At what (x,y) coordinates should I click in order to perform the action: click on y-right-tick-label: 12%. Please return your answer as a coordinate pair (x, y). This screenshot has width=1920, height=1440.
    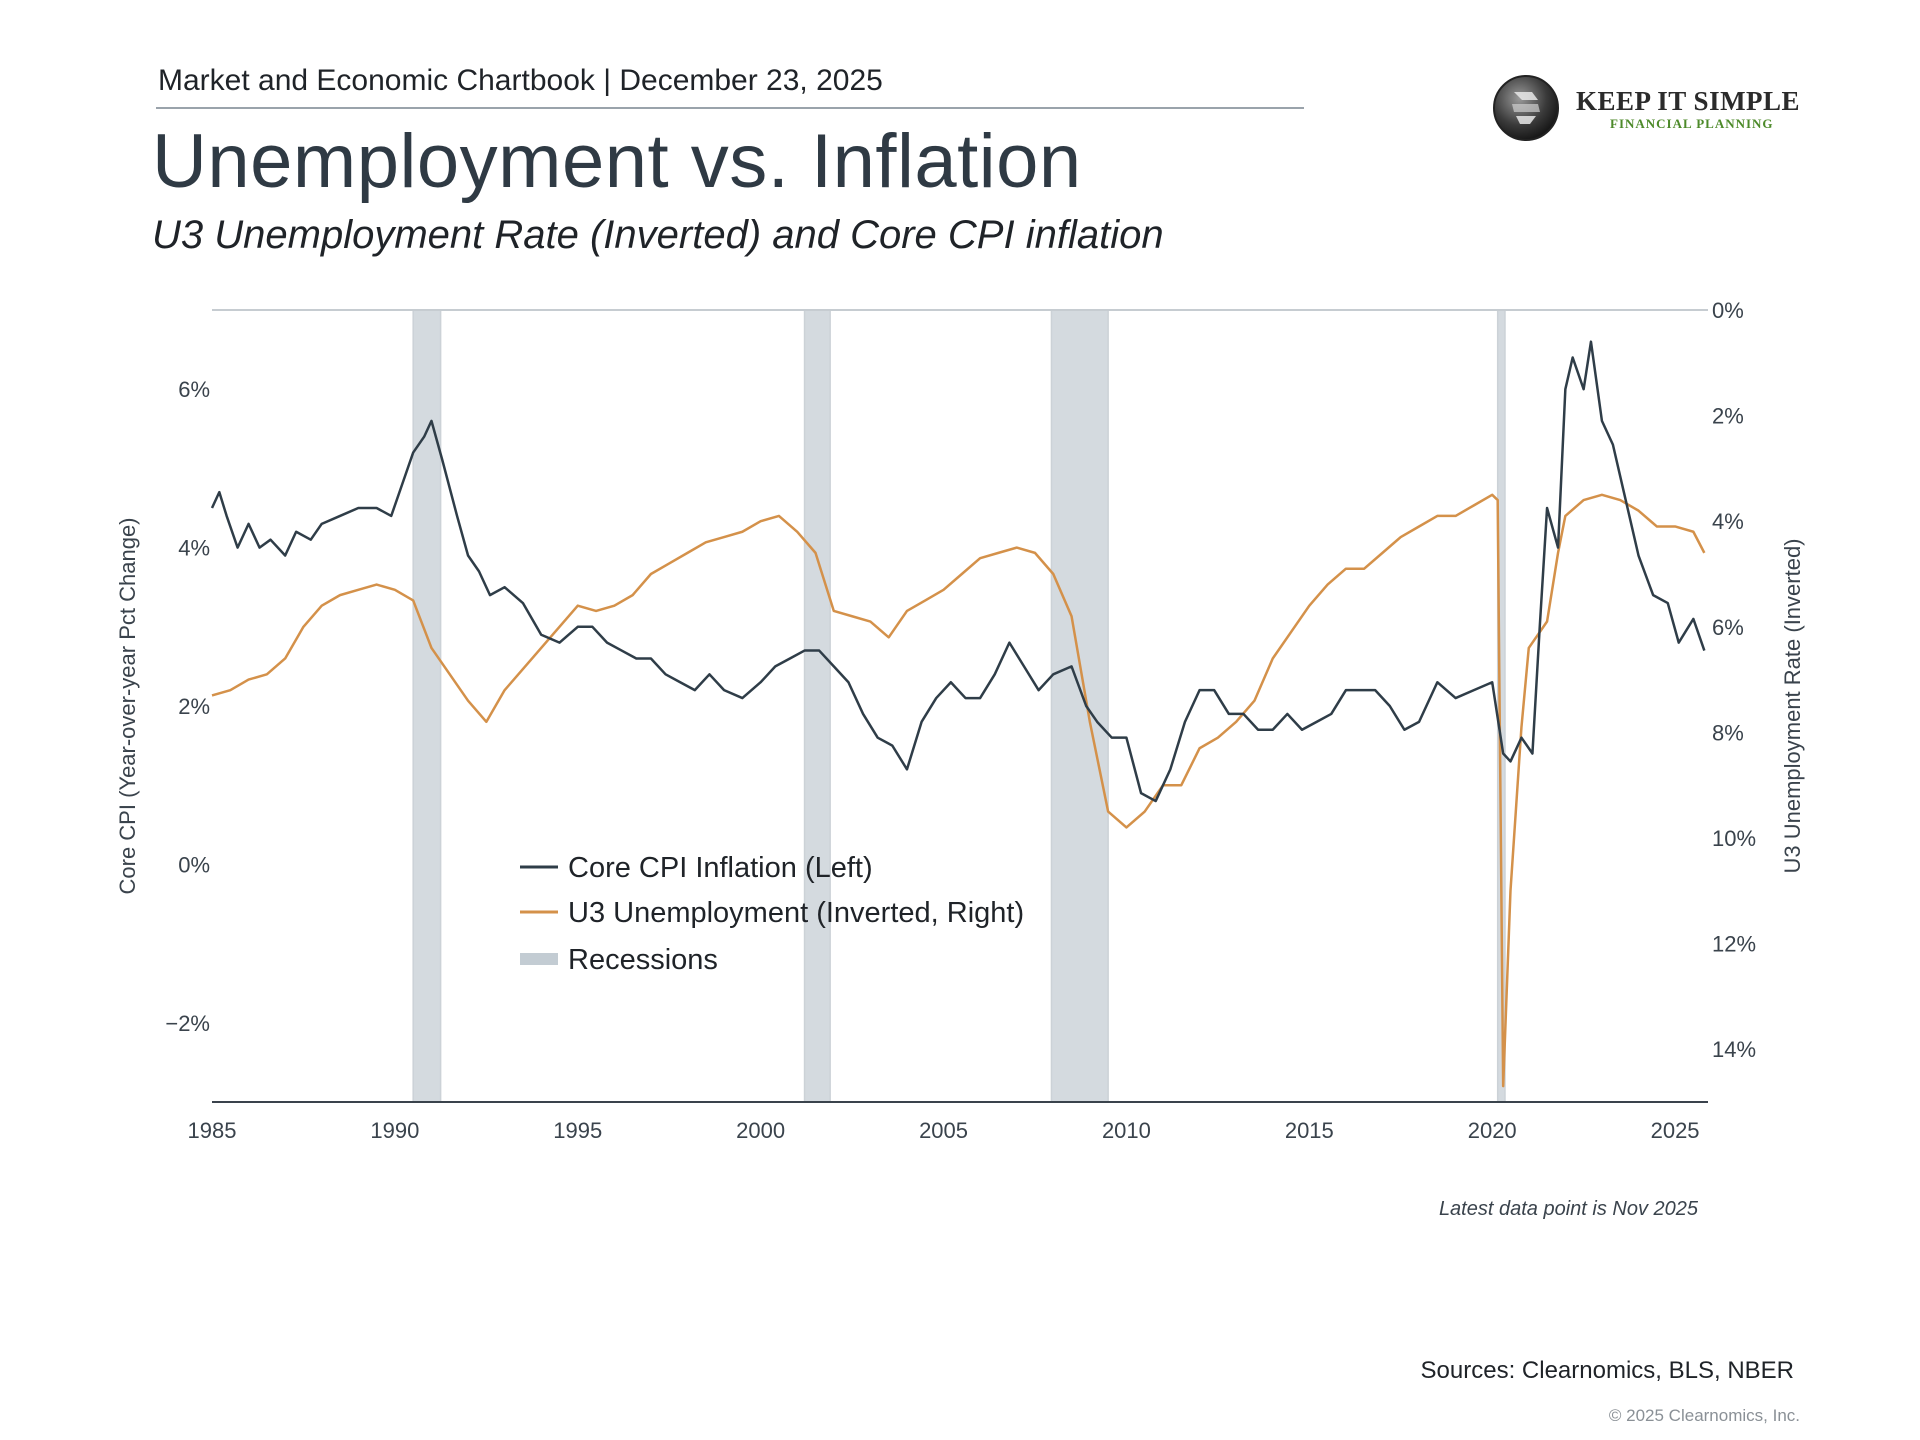
    Looking at the image, I should click on (1734, 944).